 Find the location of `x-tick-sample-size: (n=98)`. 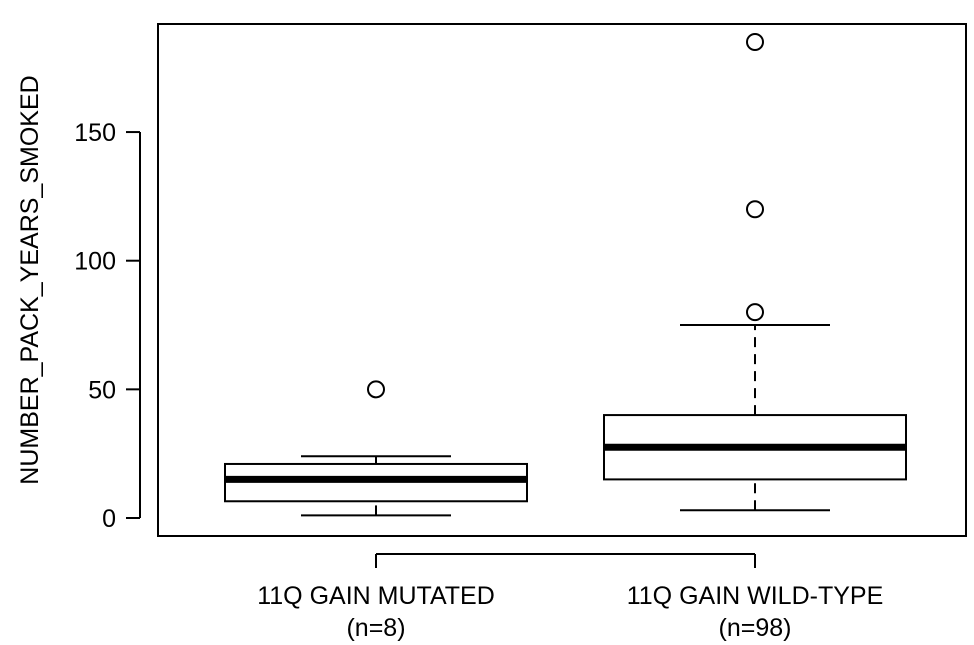

x-tick-sample-size: (n=98) is located at coordinates (755, 628).